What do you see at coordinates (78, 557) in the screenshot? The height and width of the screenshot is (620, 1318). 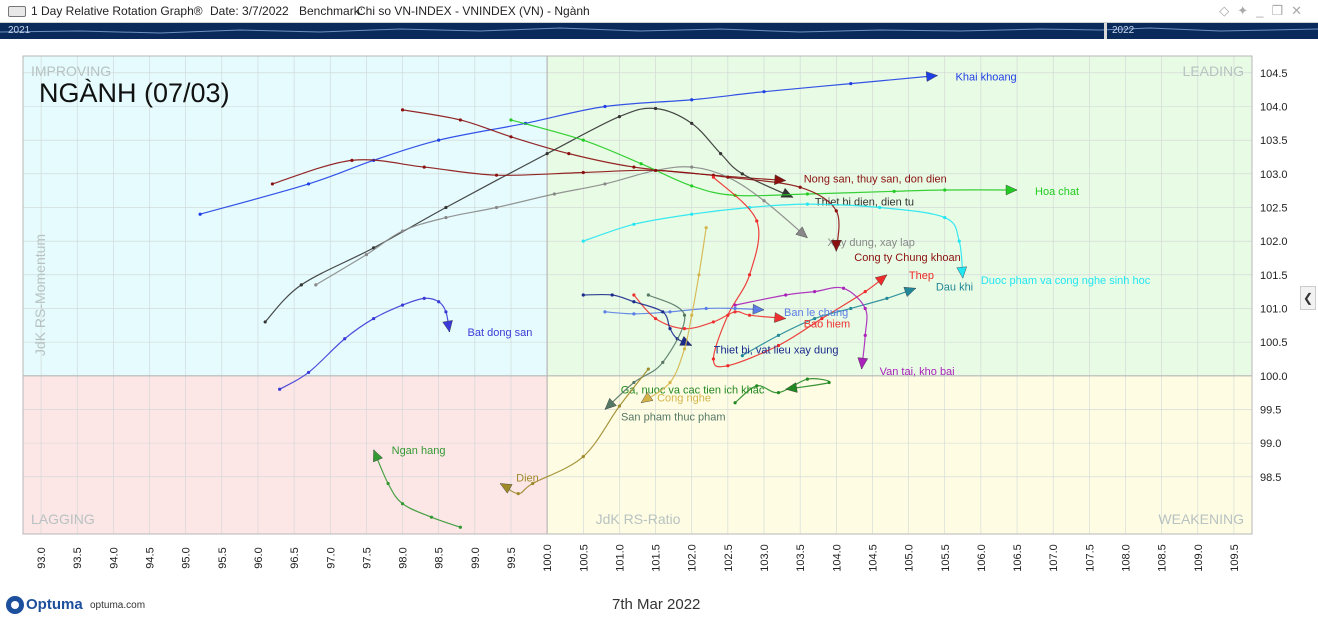 I see `x-tick-label: 93.5` at bounding box center [78, 557].